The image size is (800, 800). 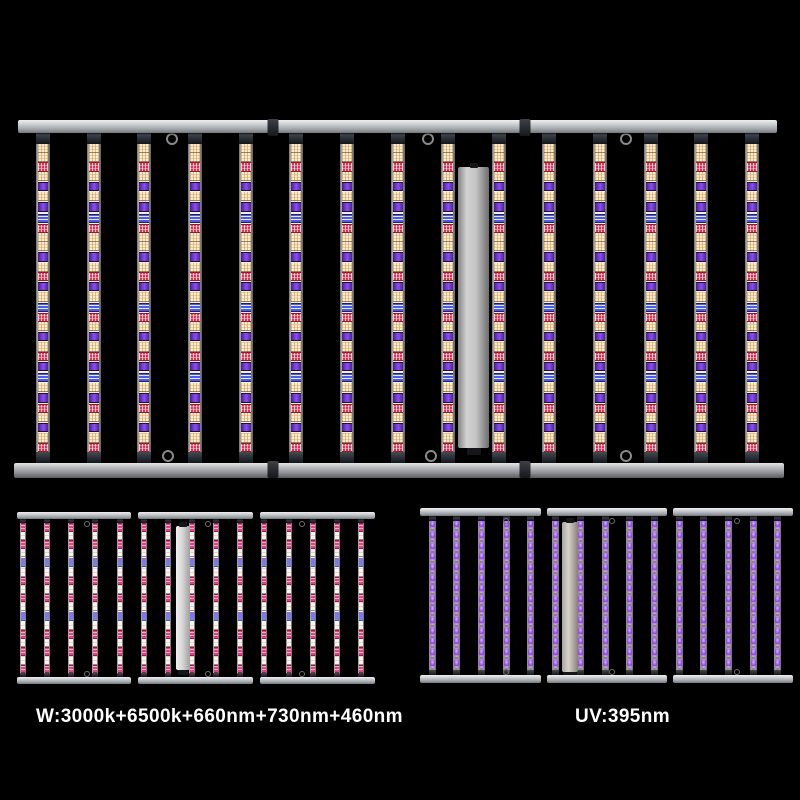 What do you see at coordinates (733, 512) in the screenshot?
I see `mounting-rail-section` at bounding box center [733, 512].